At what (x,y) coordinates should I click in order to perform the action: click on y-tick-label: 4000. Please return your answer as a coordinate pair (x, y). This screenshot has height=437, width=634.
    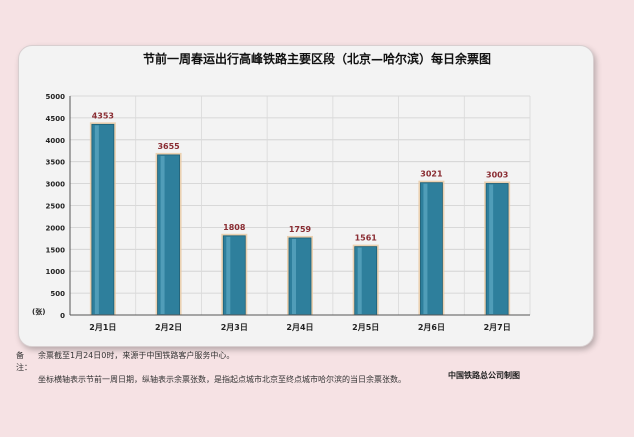
    Looking at the image, I should click on (56, 141).